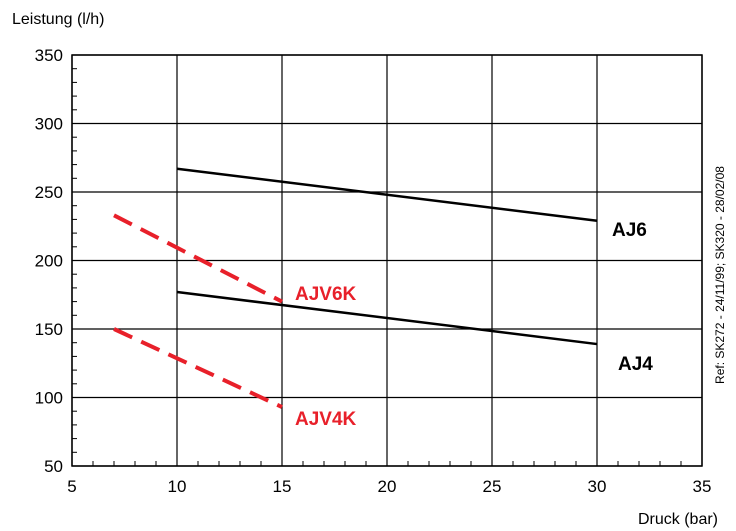 Image resolution: width=736 pixels, height=531 pixels. Describe the element at coordinates (629, 230) in the screenshot. I see `series-label-aj6: AJ6` at that location.